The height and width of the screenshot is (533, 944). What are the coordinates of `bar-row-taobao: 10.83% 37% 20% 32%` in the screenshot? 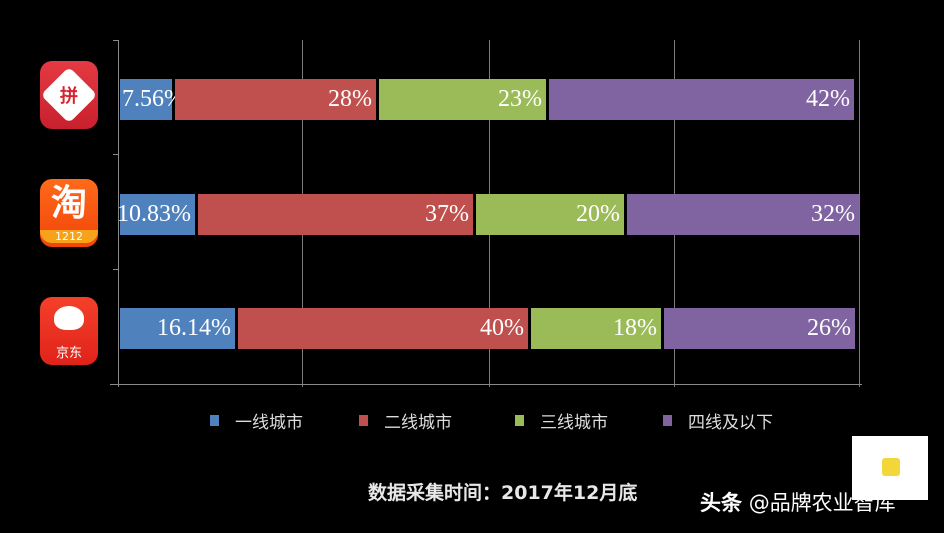 It's located at (488, 214).